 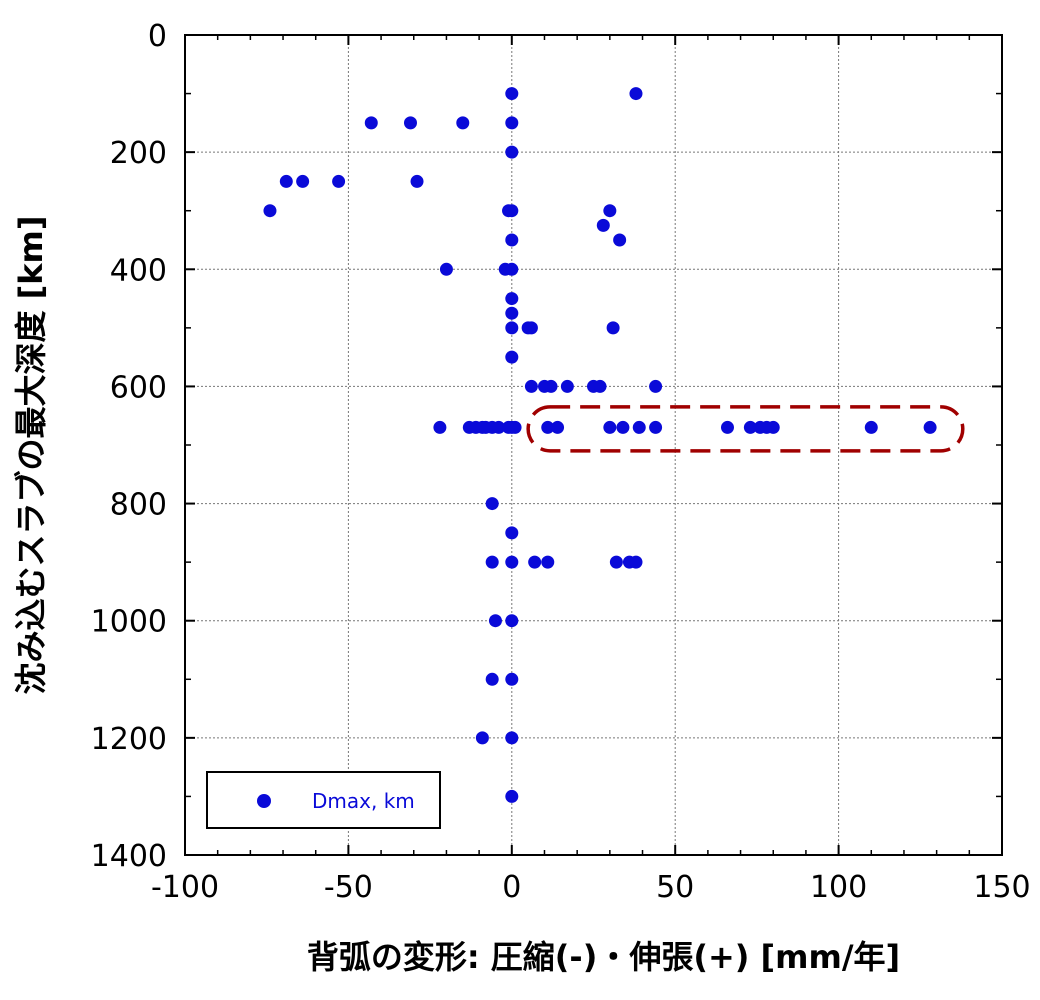 I want to click on legend: Dmax, km, so click(x=323, y=800).